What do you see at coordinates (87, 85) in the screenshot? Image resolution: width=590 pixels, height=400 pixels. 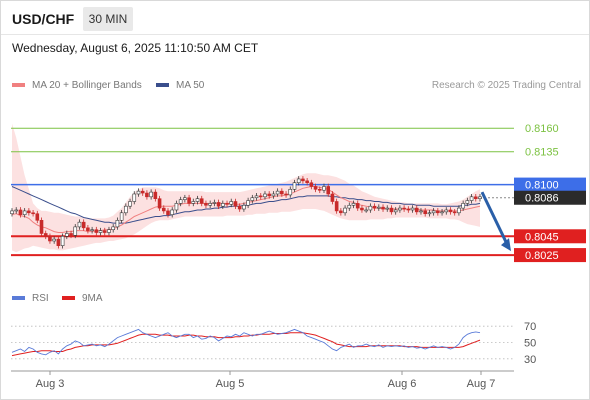 I see `legend-label-ma20: MA 20 + Bollinger Bands` at bounding box center [87, 85].